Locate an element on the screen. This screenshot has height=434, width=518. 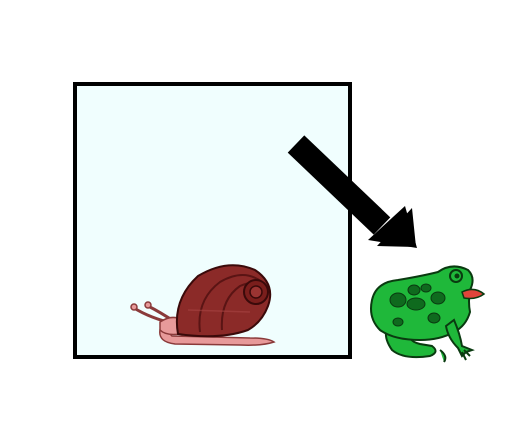
arrow-down-right-icon is located at coordinates (352, 191).